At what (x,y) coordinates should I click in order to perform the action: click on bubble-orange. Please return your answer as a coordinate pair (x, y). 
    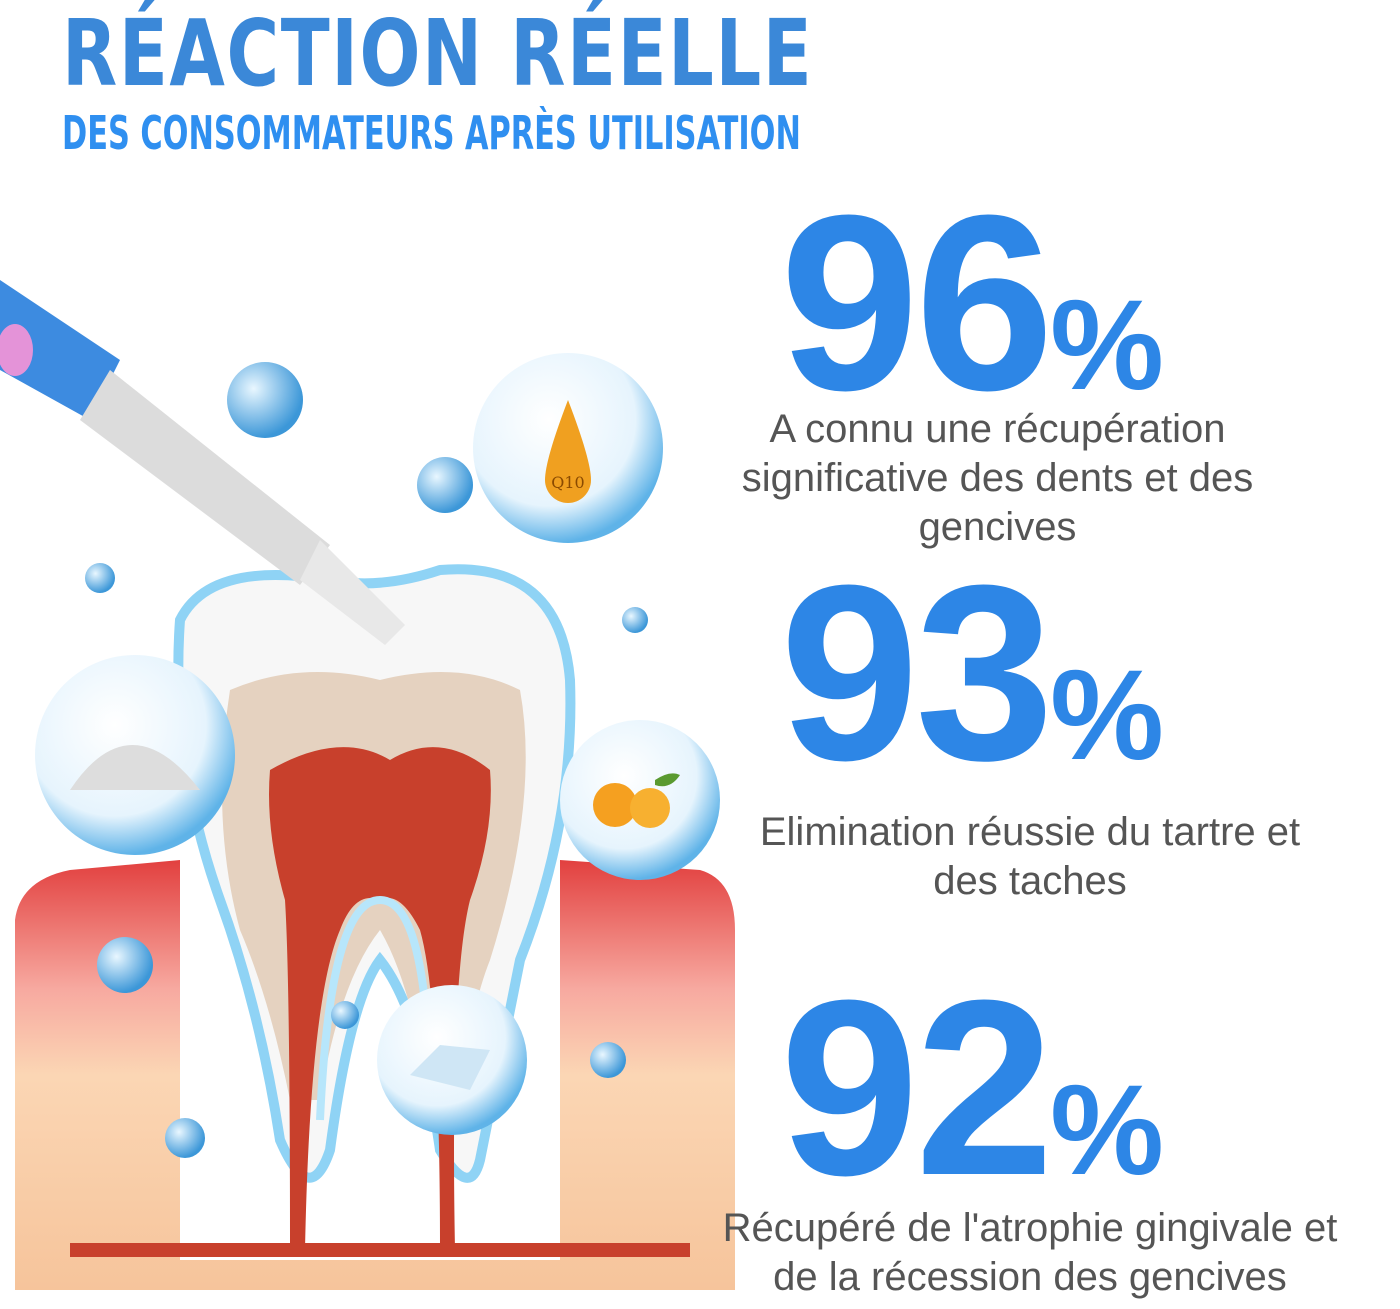
    Looking at the image, I should click on (640, 800).